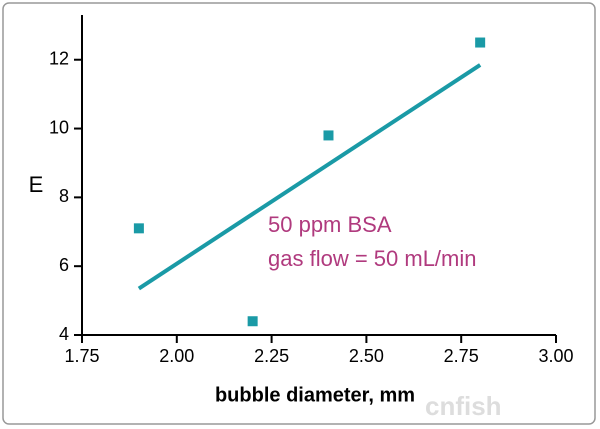 This screenshot has width=600, height=429. What do you see at coordinates (36, 184) in the screenshot?
I see `y-axis-label: E` at bounding box center [36, 184].